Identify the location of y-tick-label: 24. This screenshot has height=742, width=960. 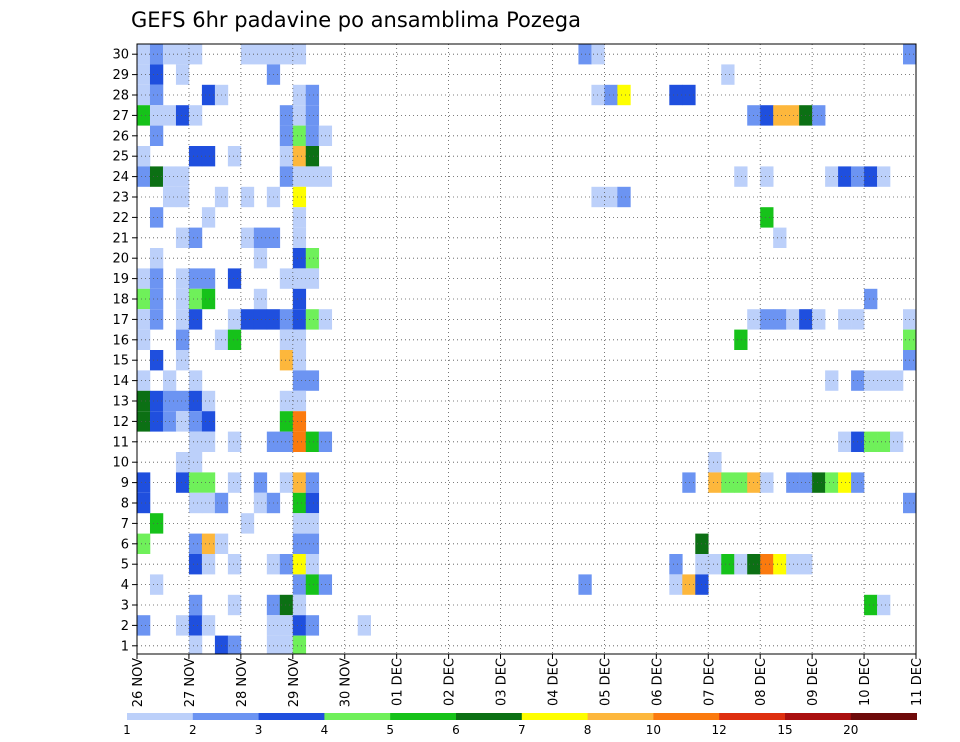
(120, 177).